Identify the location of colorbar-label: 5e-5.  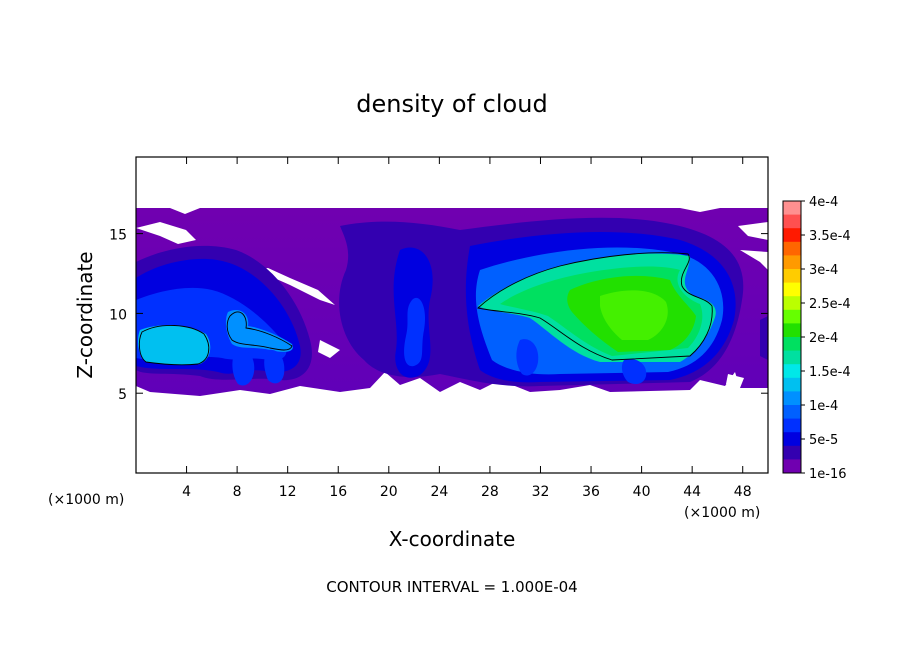
(823, 440).